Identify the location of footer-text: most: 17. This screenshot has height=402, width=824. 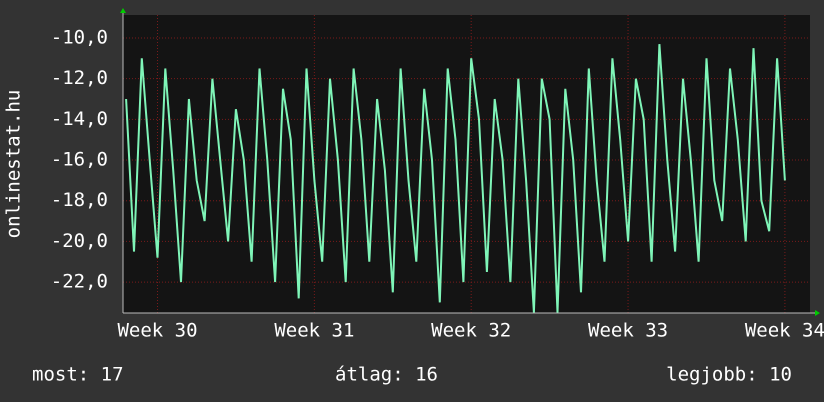
(78, 375).